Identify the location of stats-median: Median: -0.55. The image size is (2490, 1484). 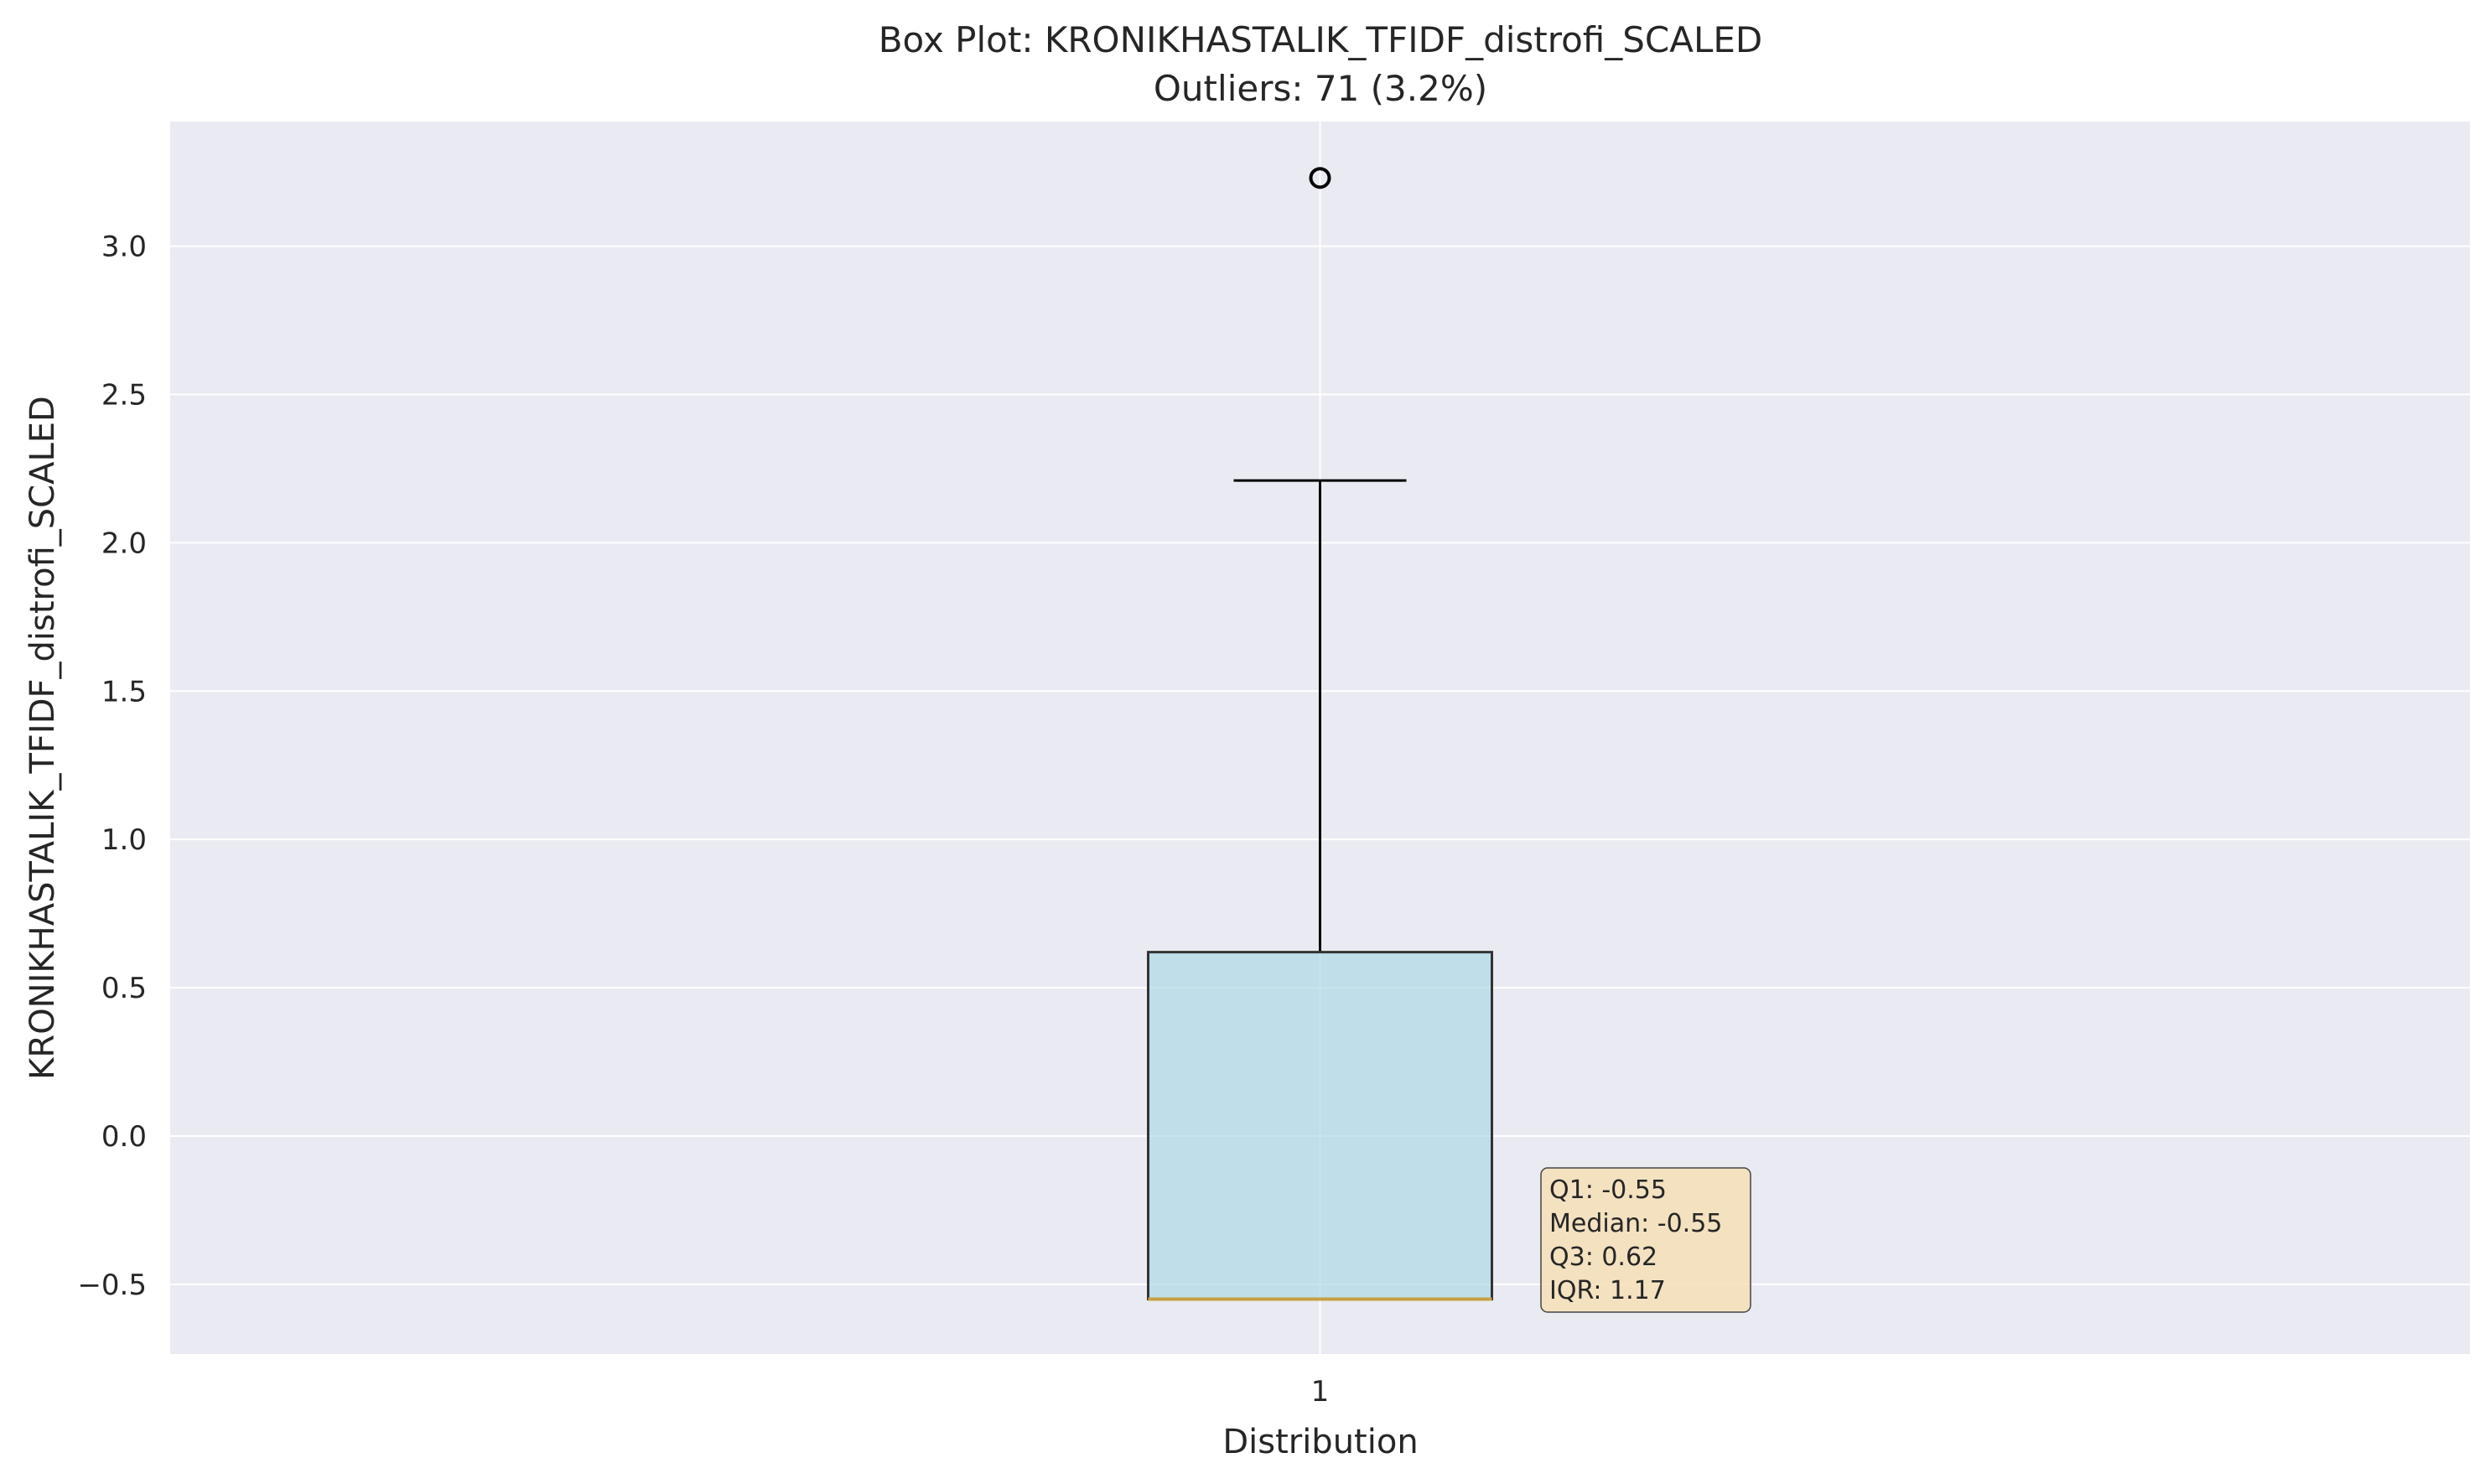
(1635, 1223).